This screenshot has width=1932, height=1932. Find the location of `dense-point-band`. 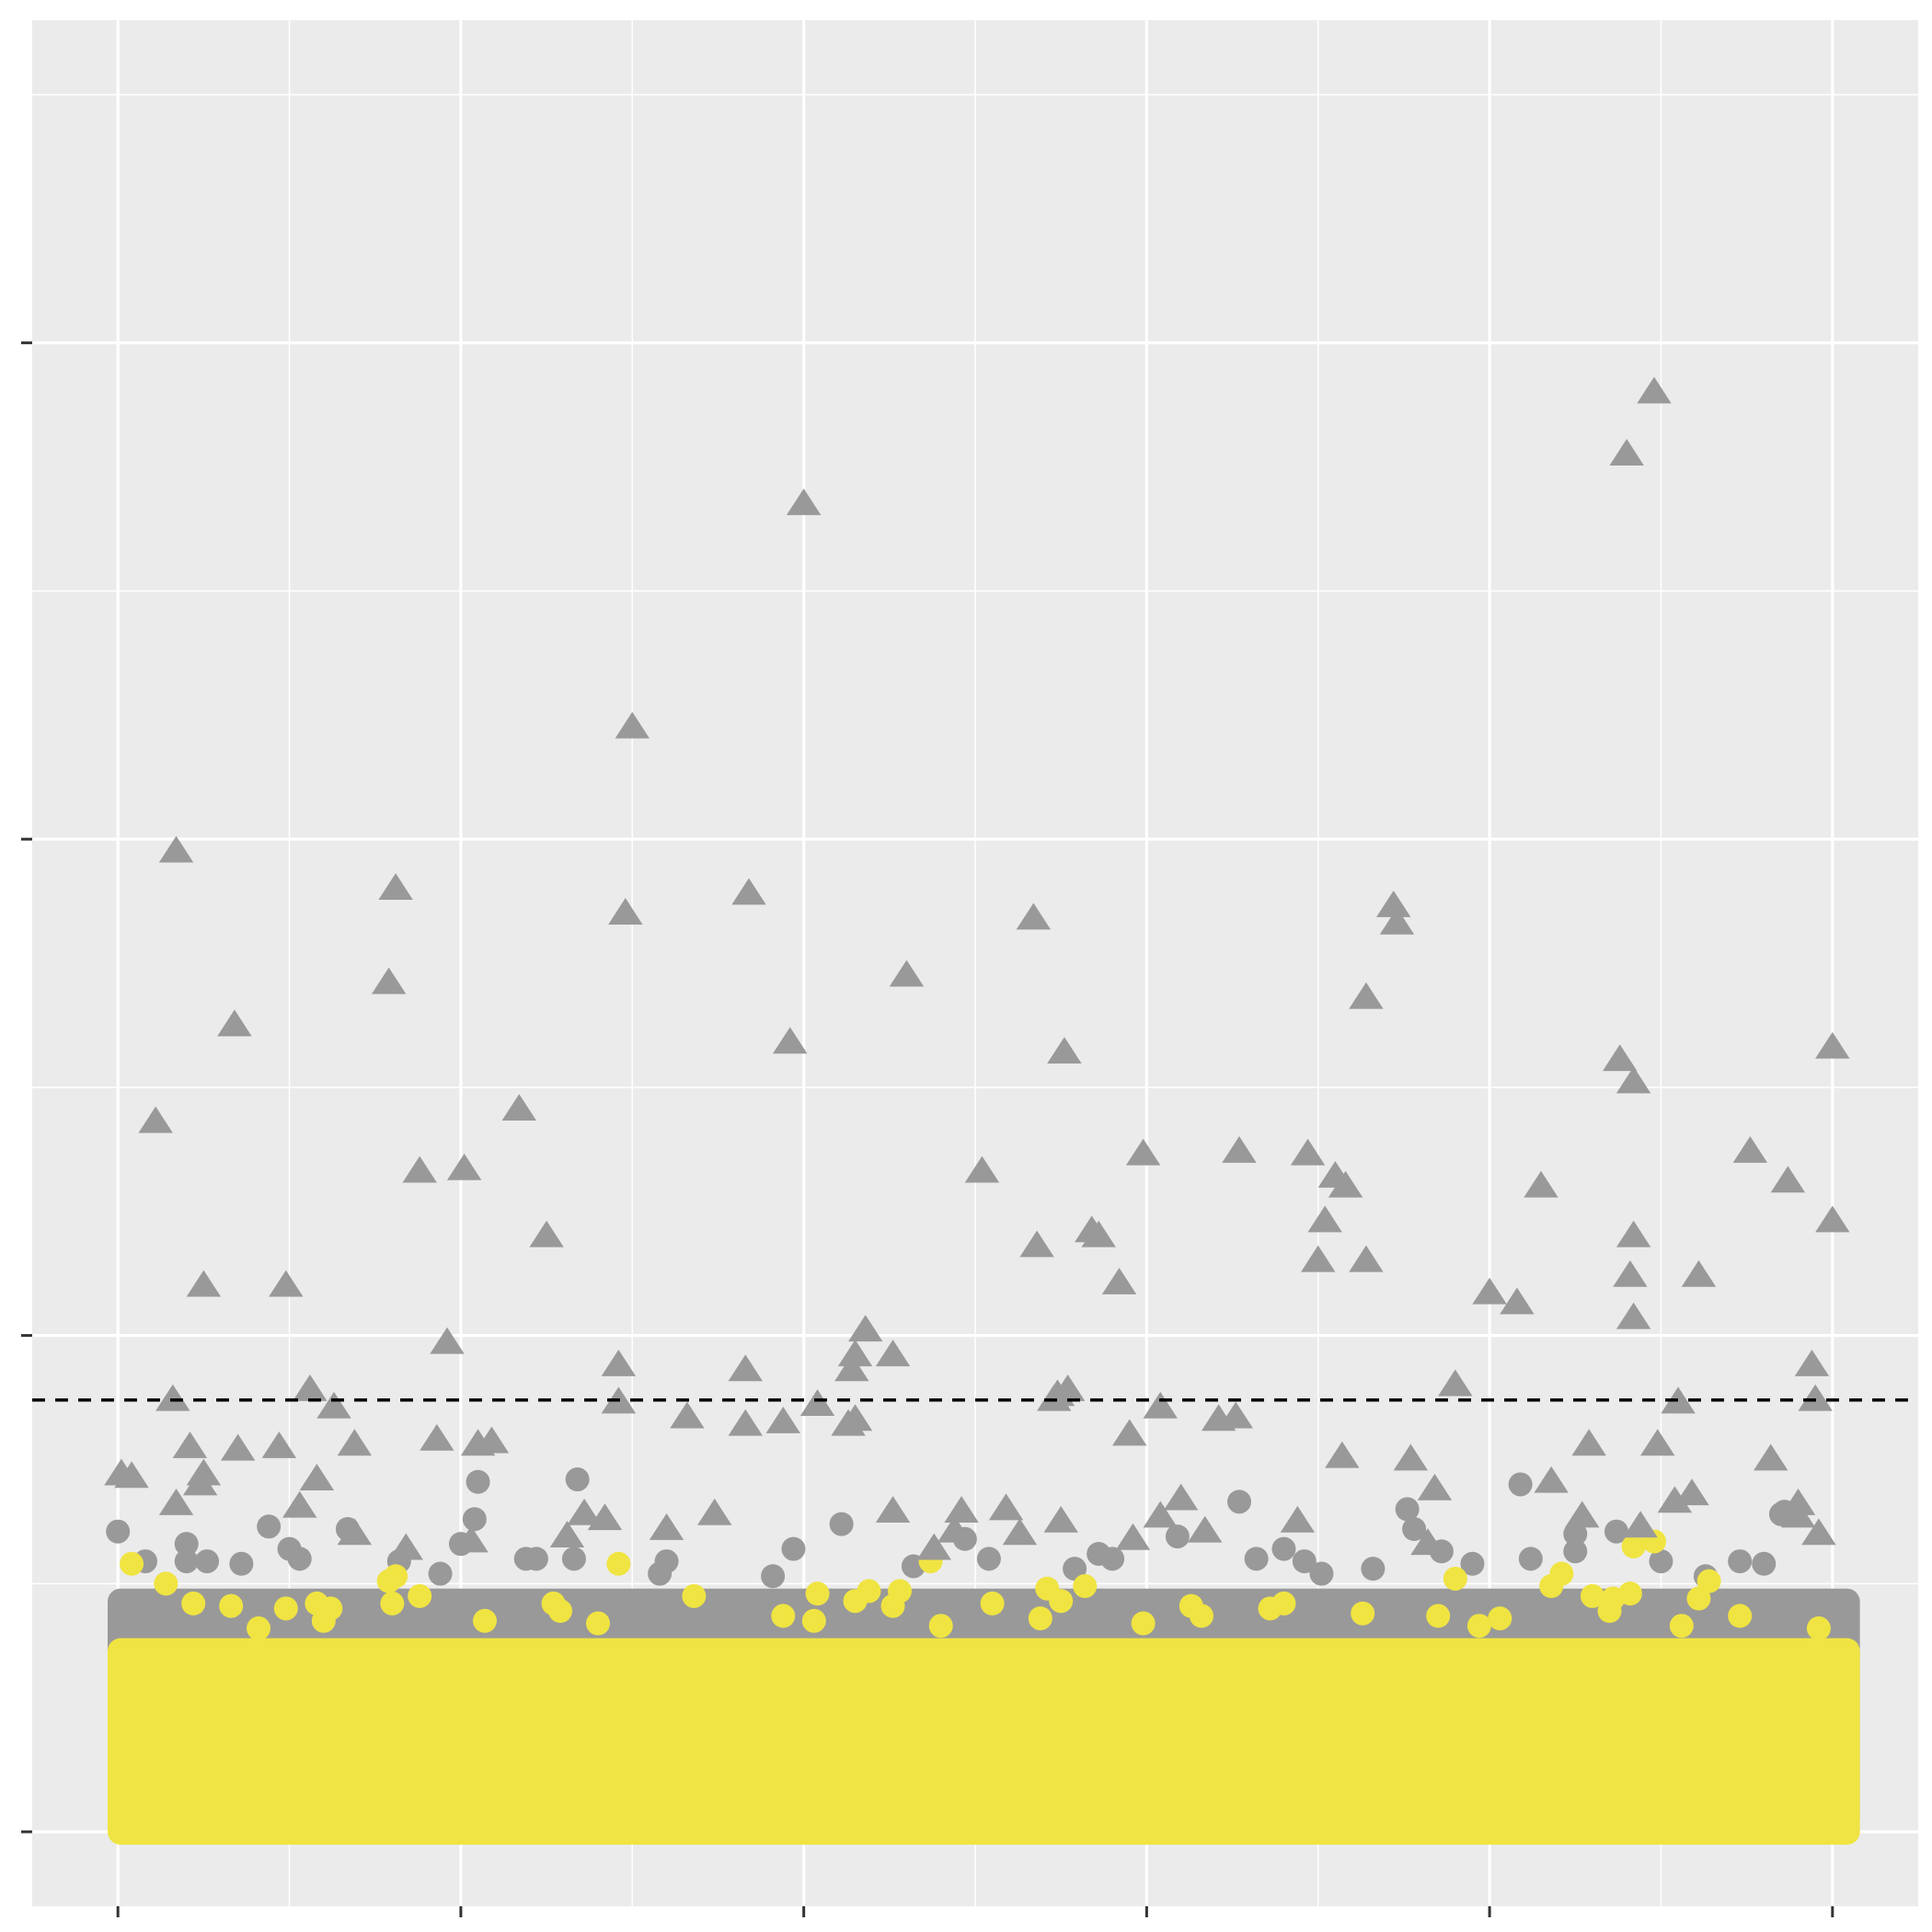

dense-point-band is located at coordinates (984, 1717).